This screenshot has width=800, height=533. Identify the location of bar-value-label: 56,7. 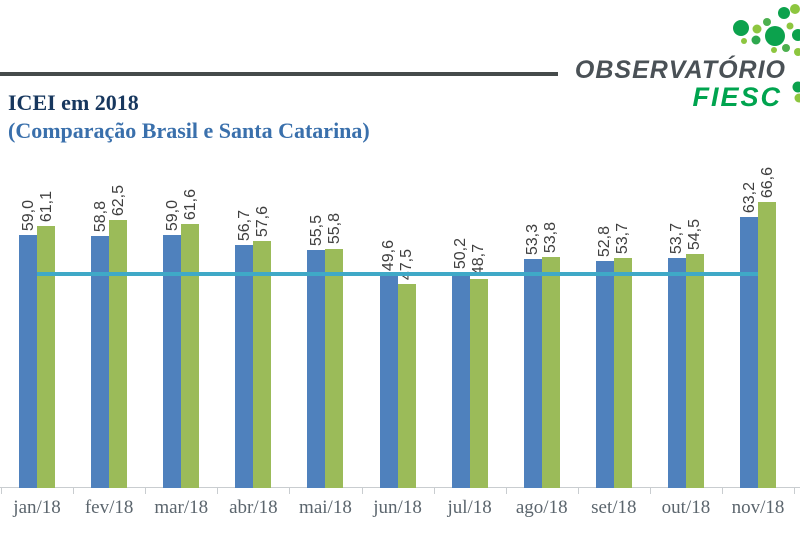
(244, 225).